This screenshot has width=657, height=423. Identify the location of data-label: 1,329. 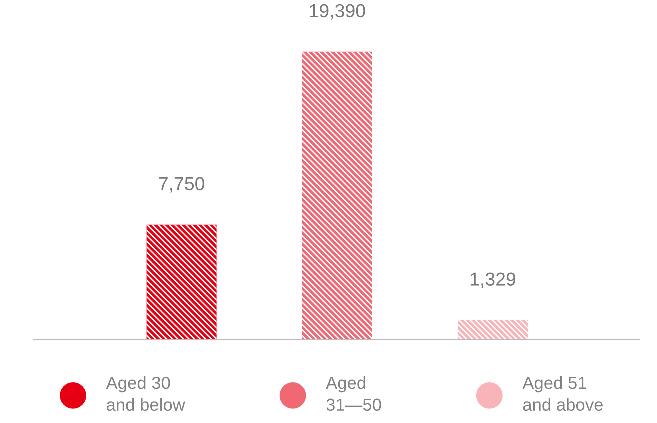
(493, 280).